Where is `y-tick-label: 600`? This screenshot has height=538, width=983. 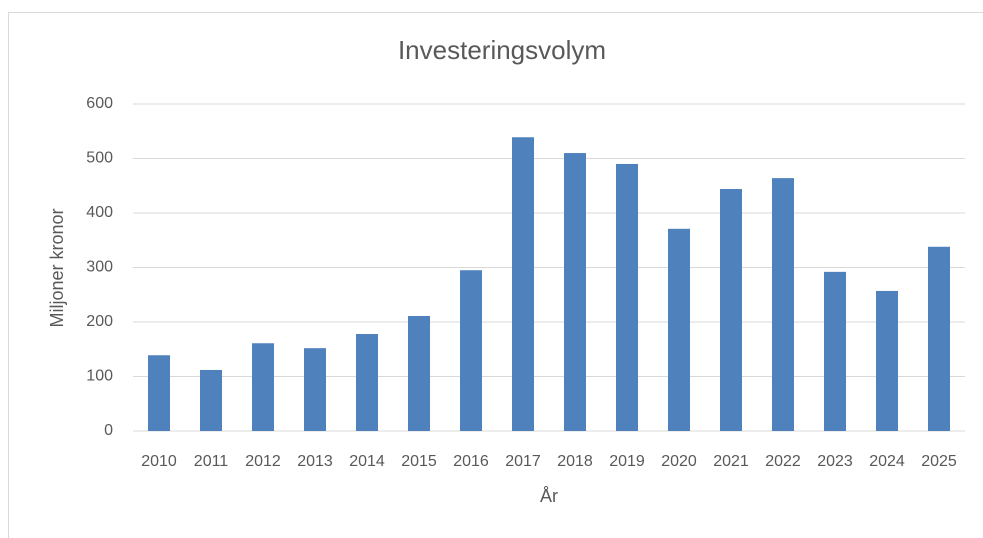 y-tick-label: 600 is located at coordinates (99, 103).